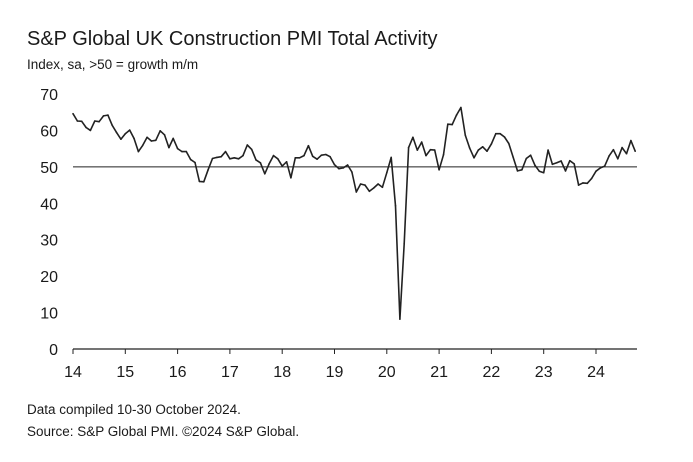 Image resolution: width=693 pixels, height=462 pixels. What do you see at coordinates (178, 372) in the screenshot?
I see `x-tick-label: 16` at bounding box center [178, 372].